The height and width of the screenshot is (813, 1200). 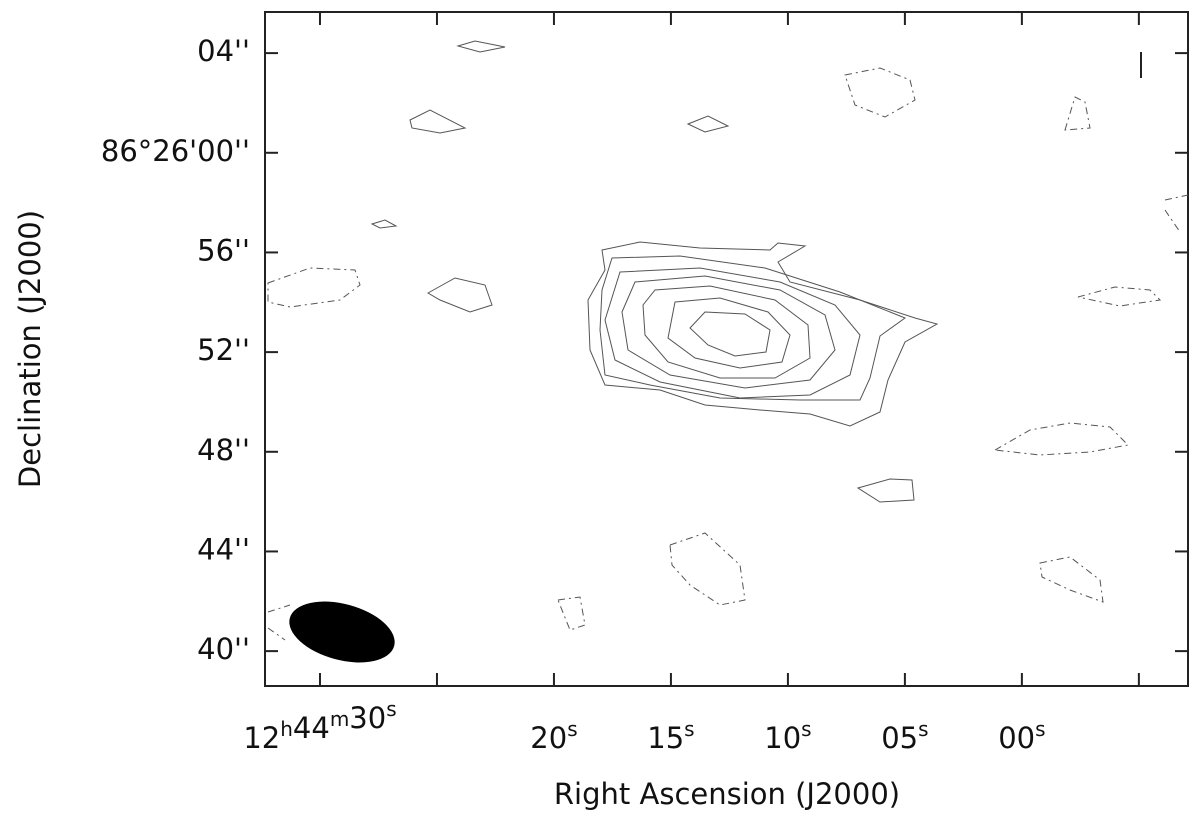 I want to click on y-tick-label: 44'', so click(x=223, y=549).